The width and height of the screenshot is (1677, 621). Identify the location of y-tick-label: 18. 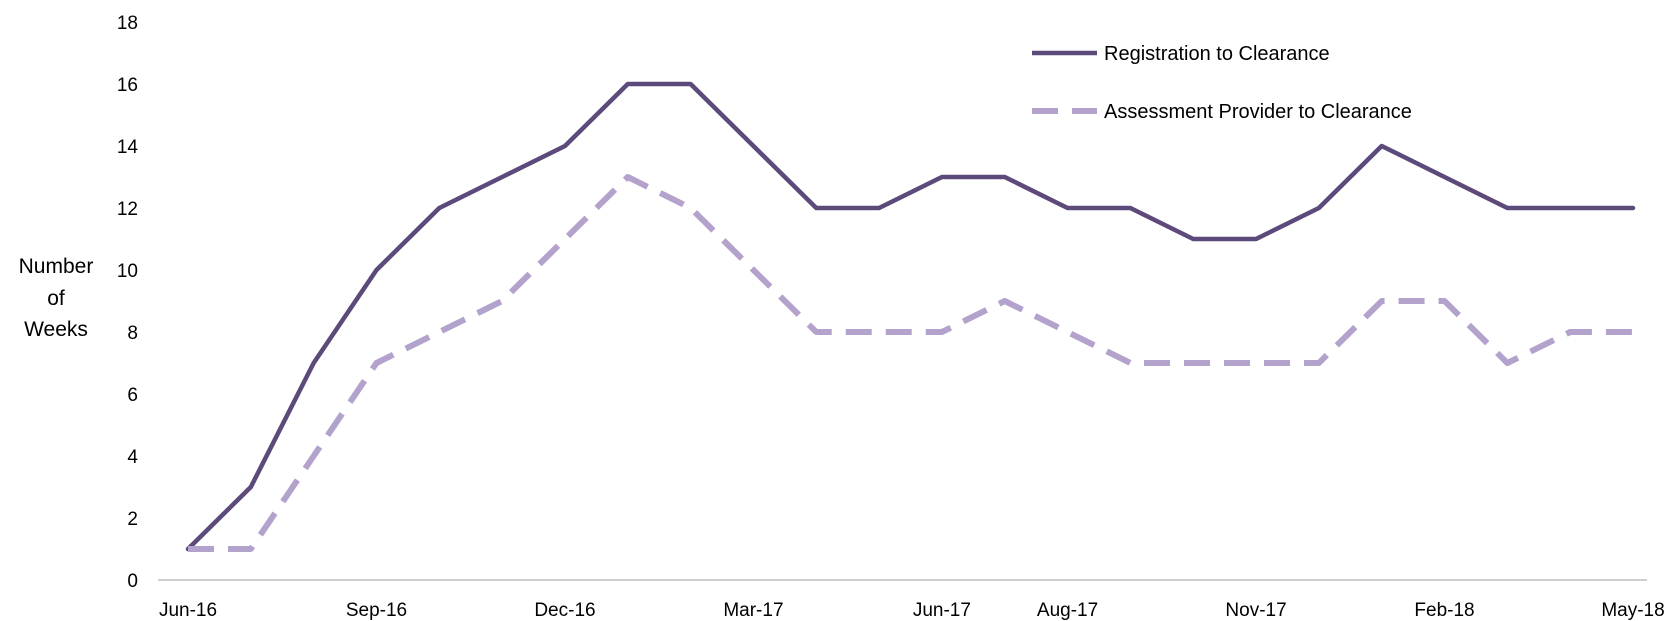
(127, 23).